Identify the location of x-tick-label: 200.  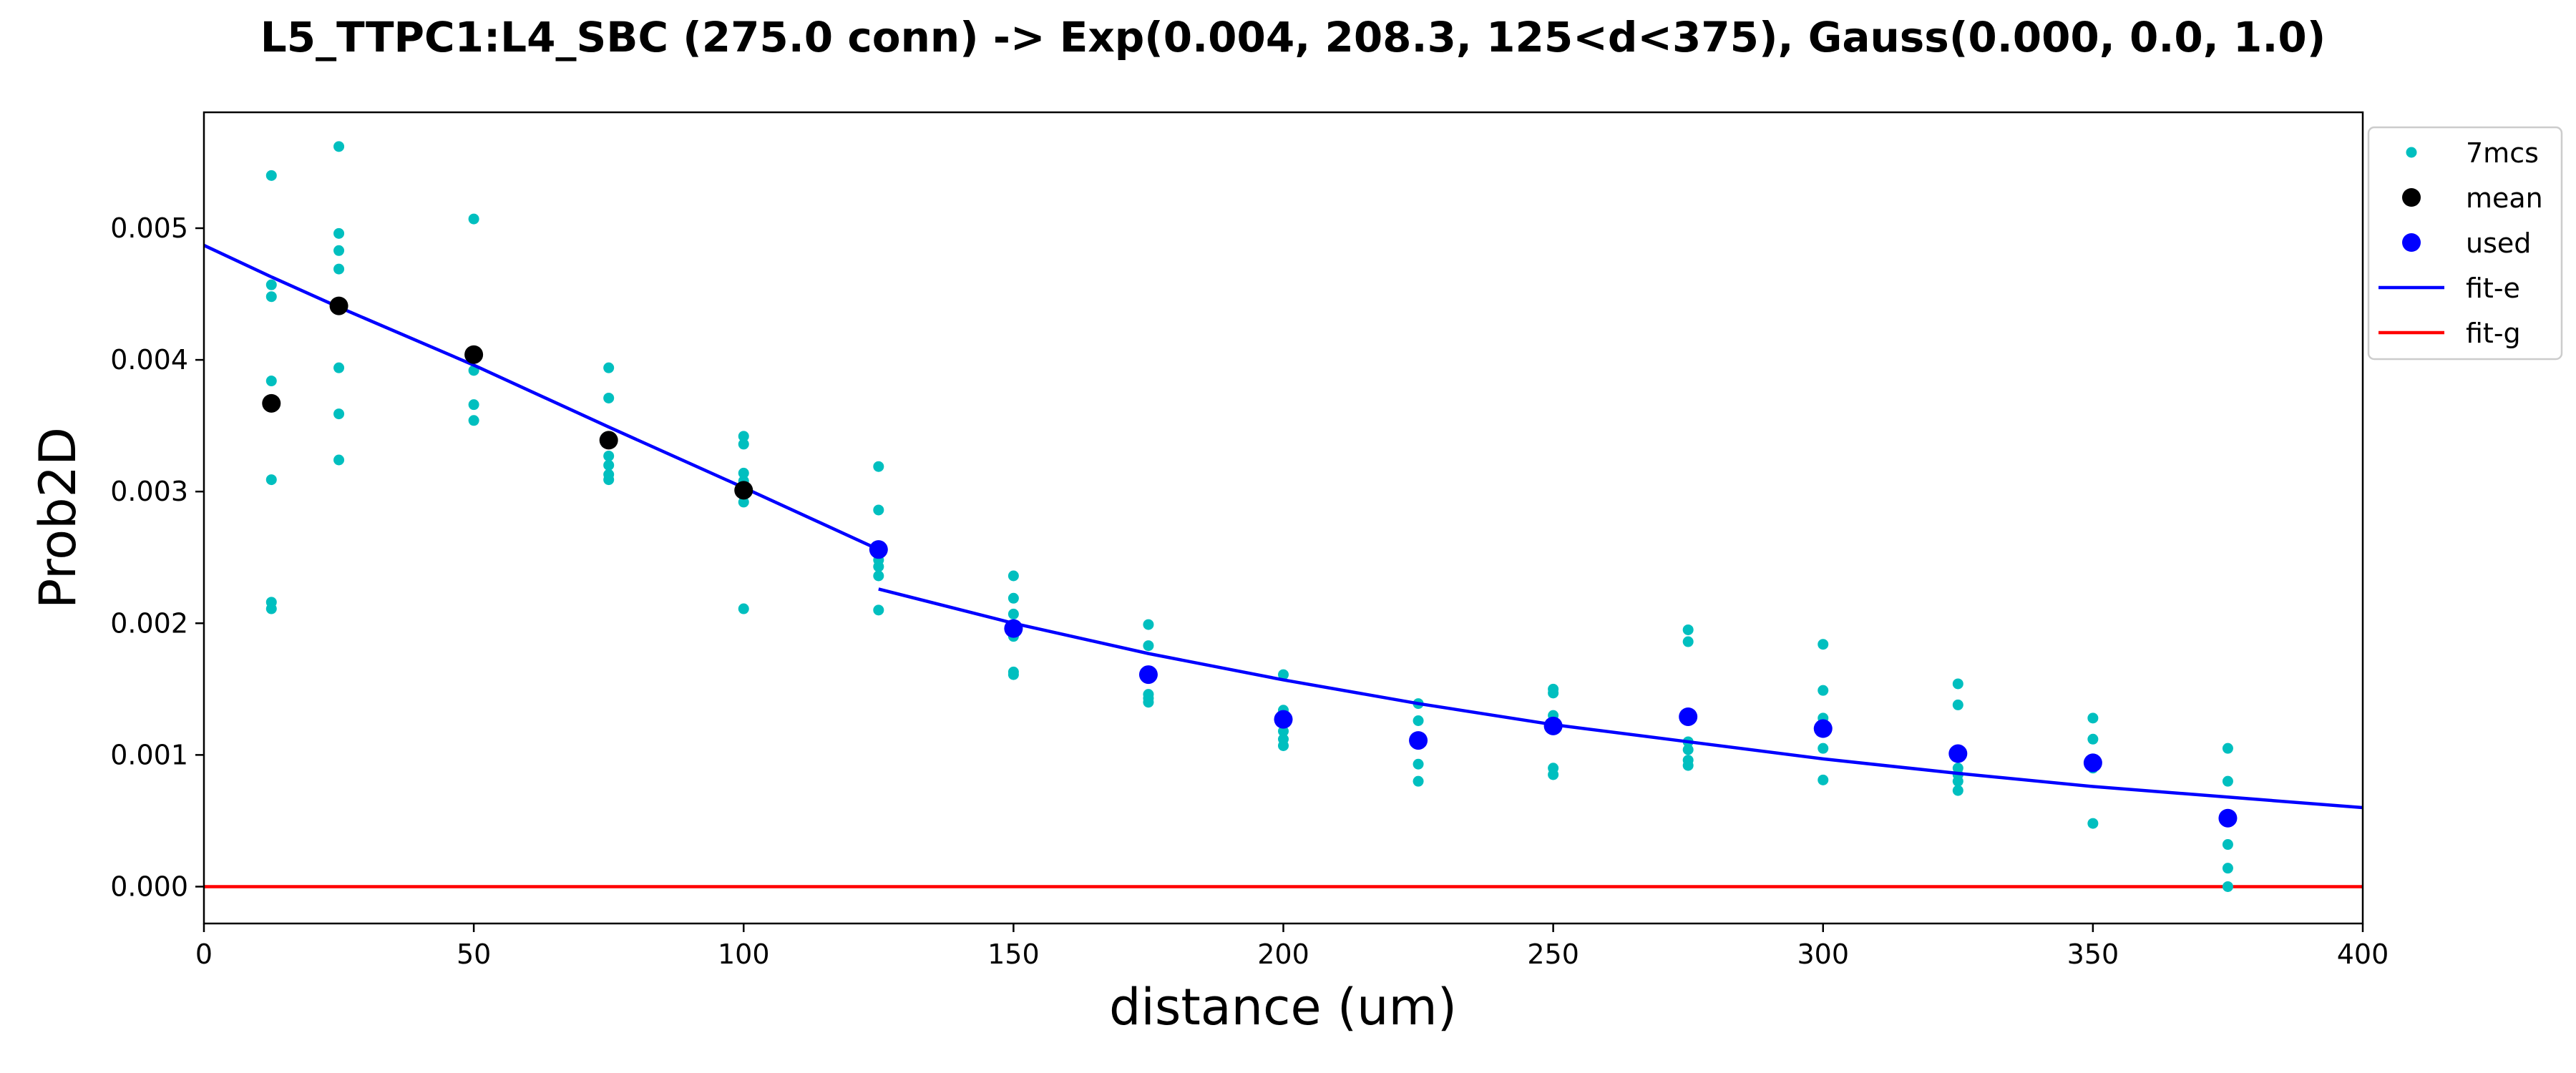
(1283, 955).